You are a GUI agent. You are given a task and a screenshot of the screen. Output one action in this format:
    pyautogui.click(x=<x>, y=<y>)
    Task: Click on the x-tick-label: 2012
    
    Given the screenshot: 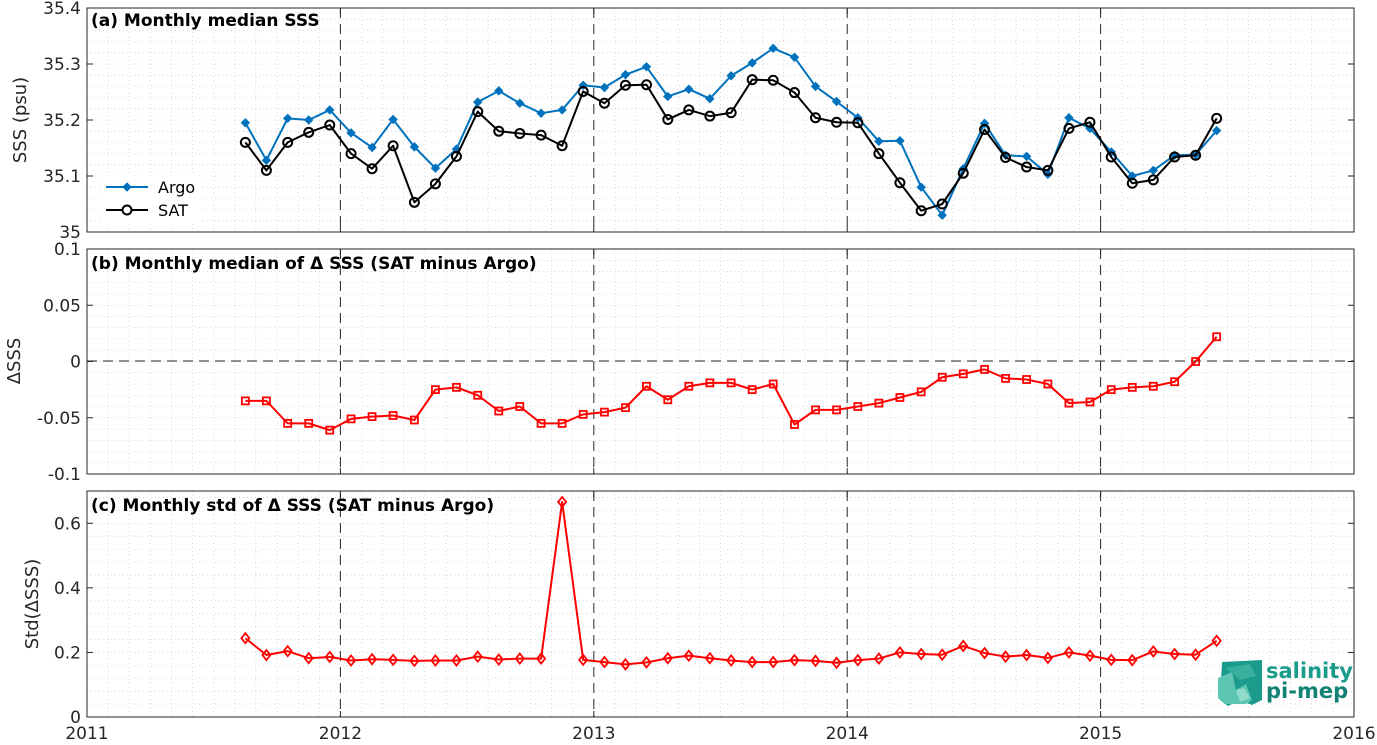 What is the action you would take?
    pyautogui.click(x=340, y=734)
    